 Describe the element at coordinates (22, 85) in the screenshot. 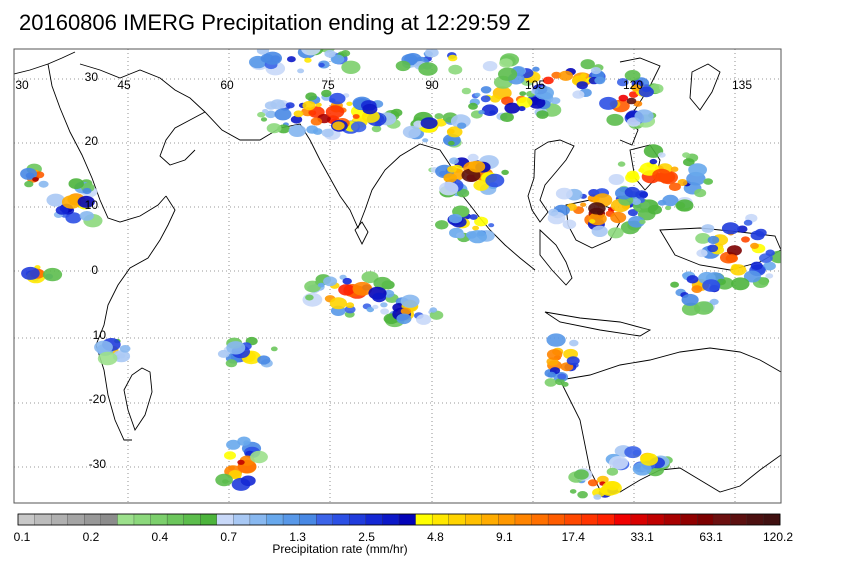

I see `lon-label: 30` at that location.